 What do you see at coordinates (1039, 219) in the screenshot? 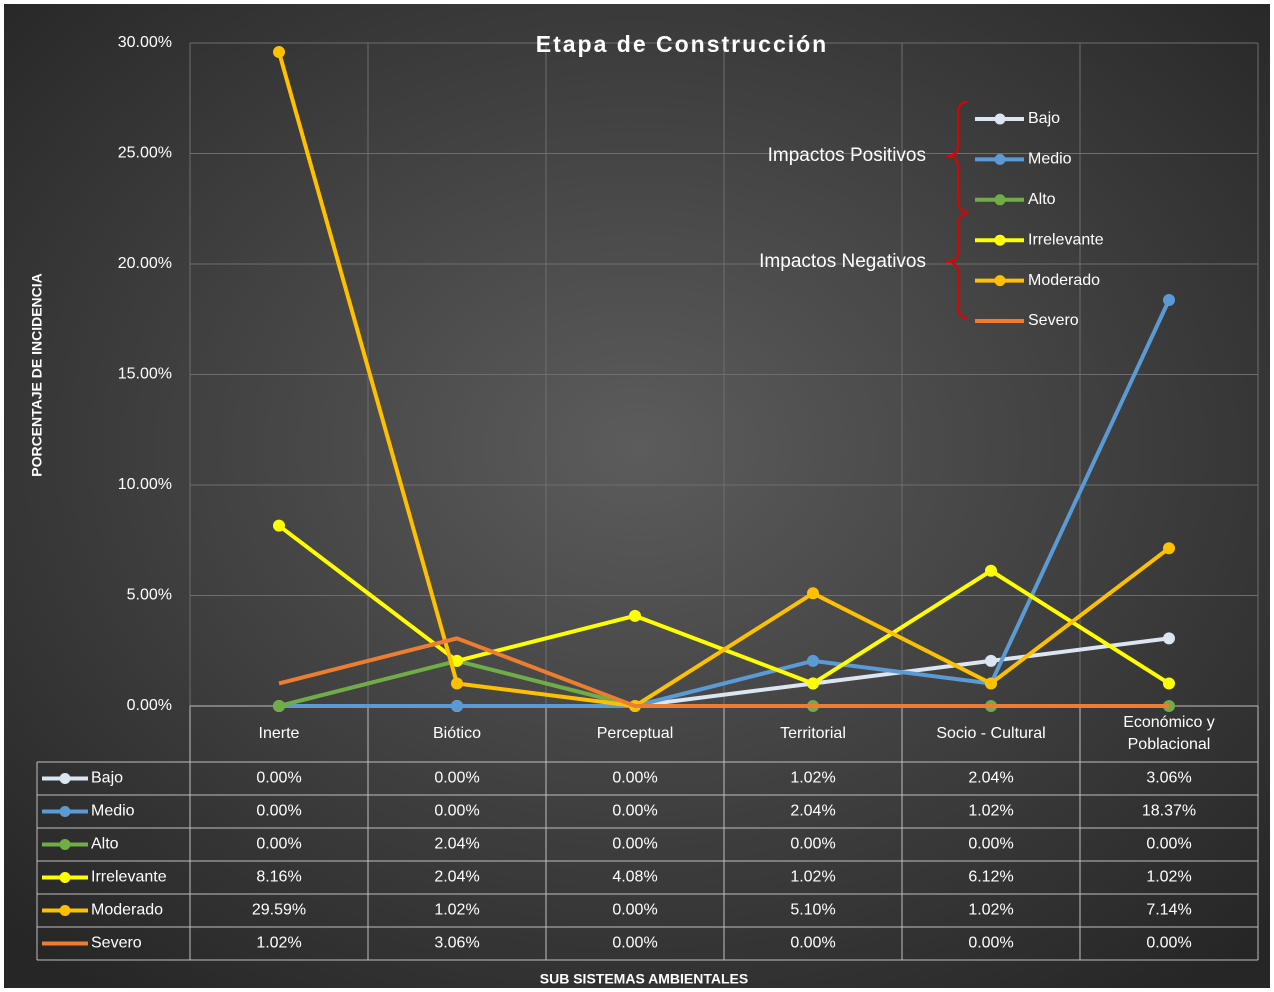
I see `legend: Bajo Medio Alto Irrelevante Moderado Severo` at bounding box center [1039, 219].